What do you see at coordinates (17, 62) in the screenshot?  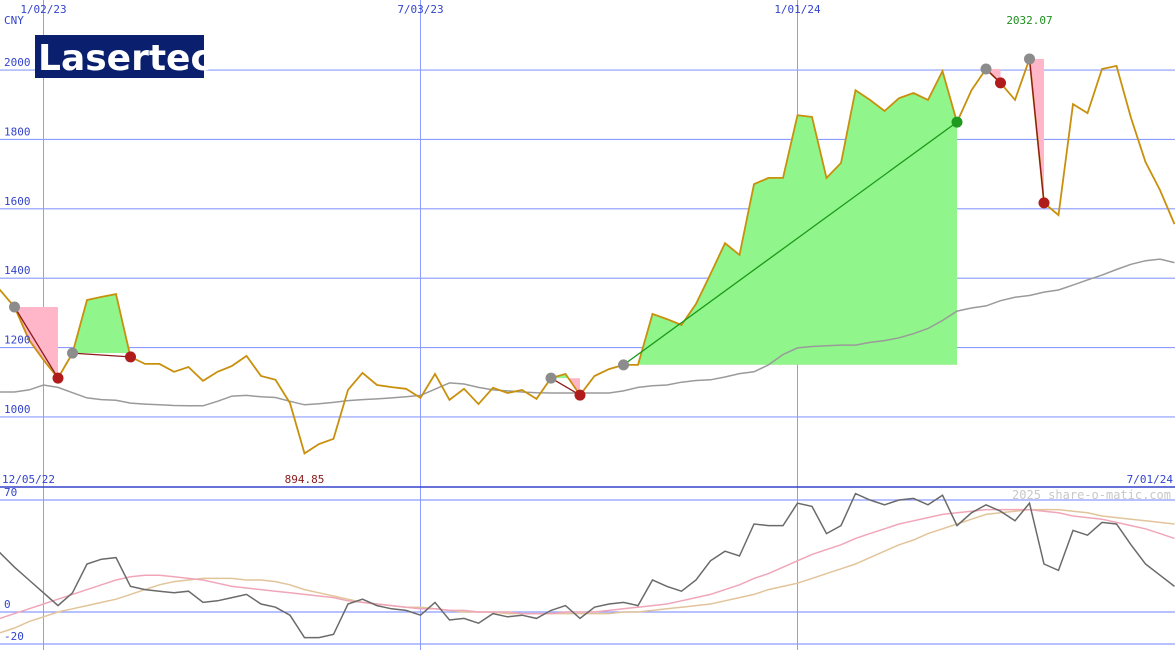 I see `y-tick-label: 2000` at bounding box center [17, 62].